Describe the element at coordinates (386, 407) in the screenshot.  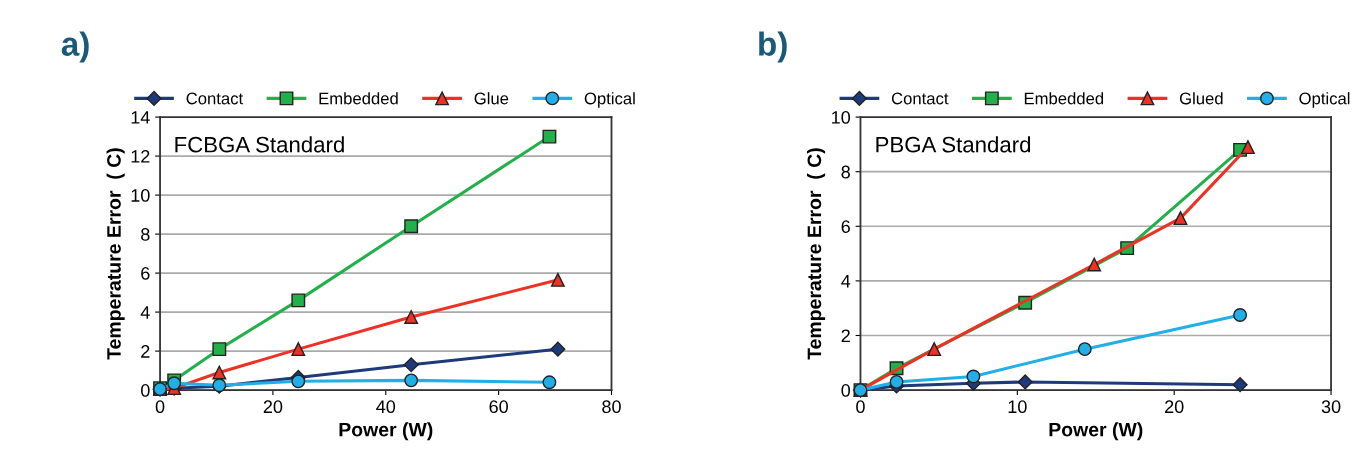
I see `x-tick-label: 40` at that location.